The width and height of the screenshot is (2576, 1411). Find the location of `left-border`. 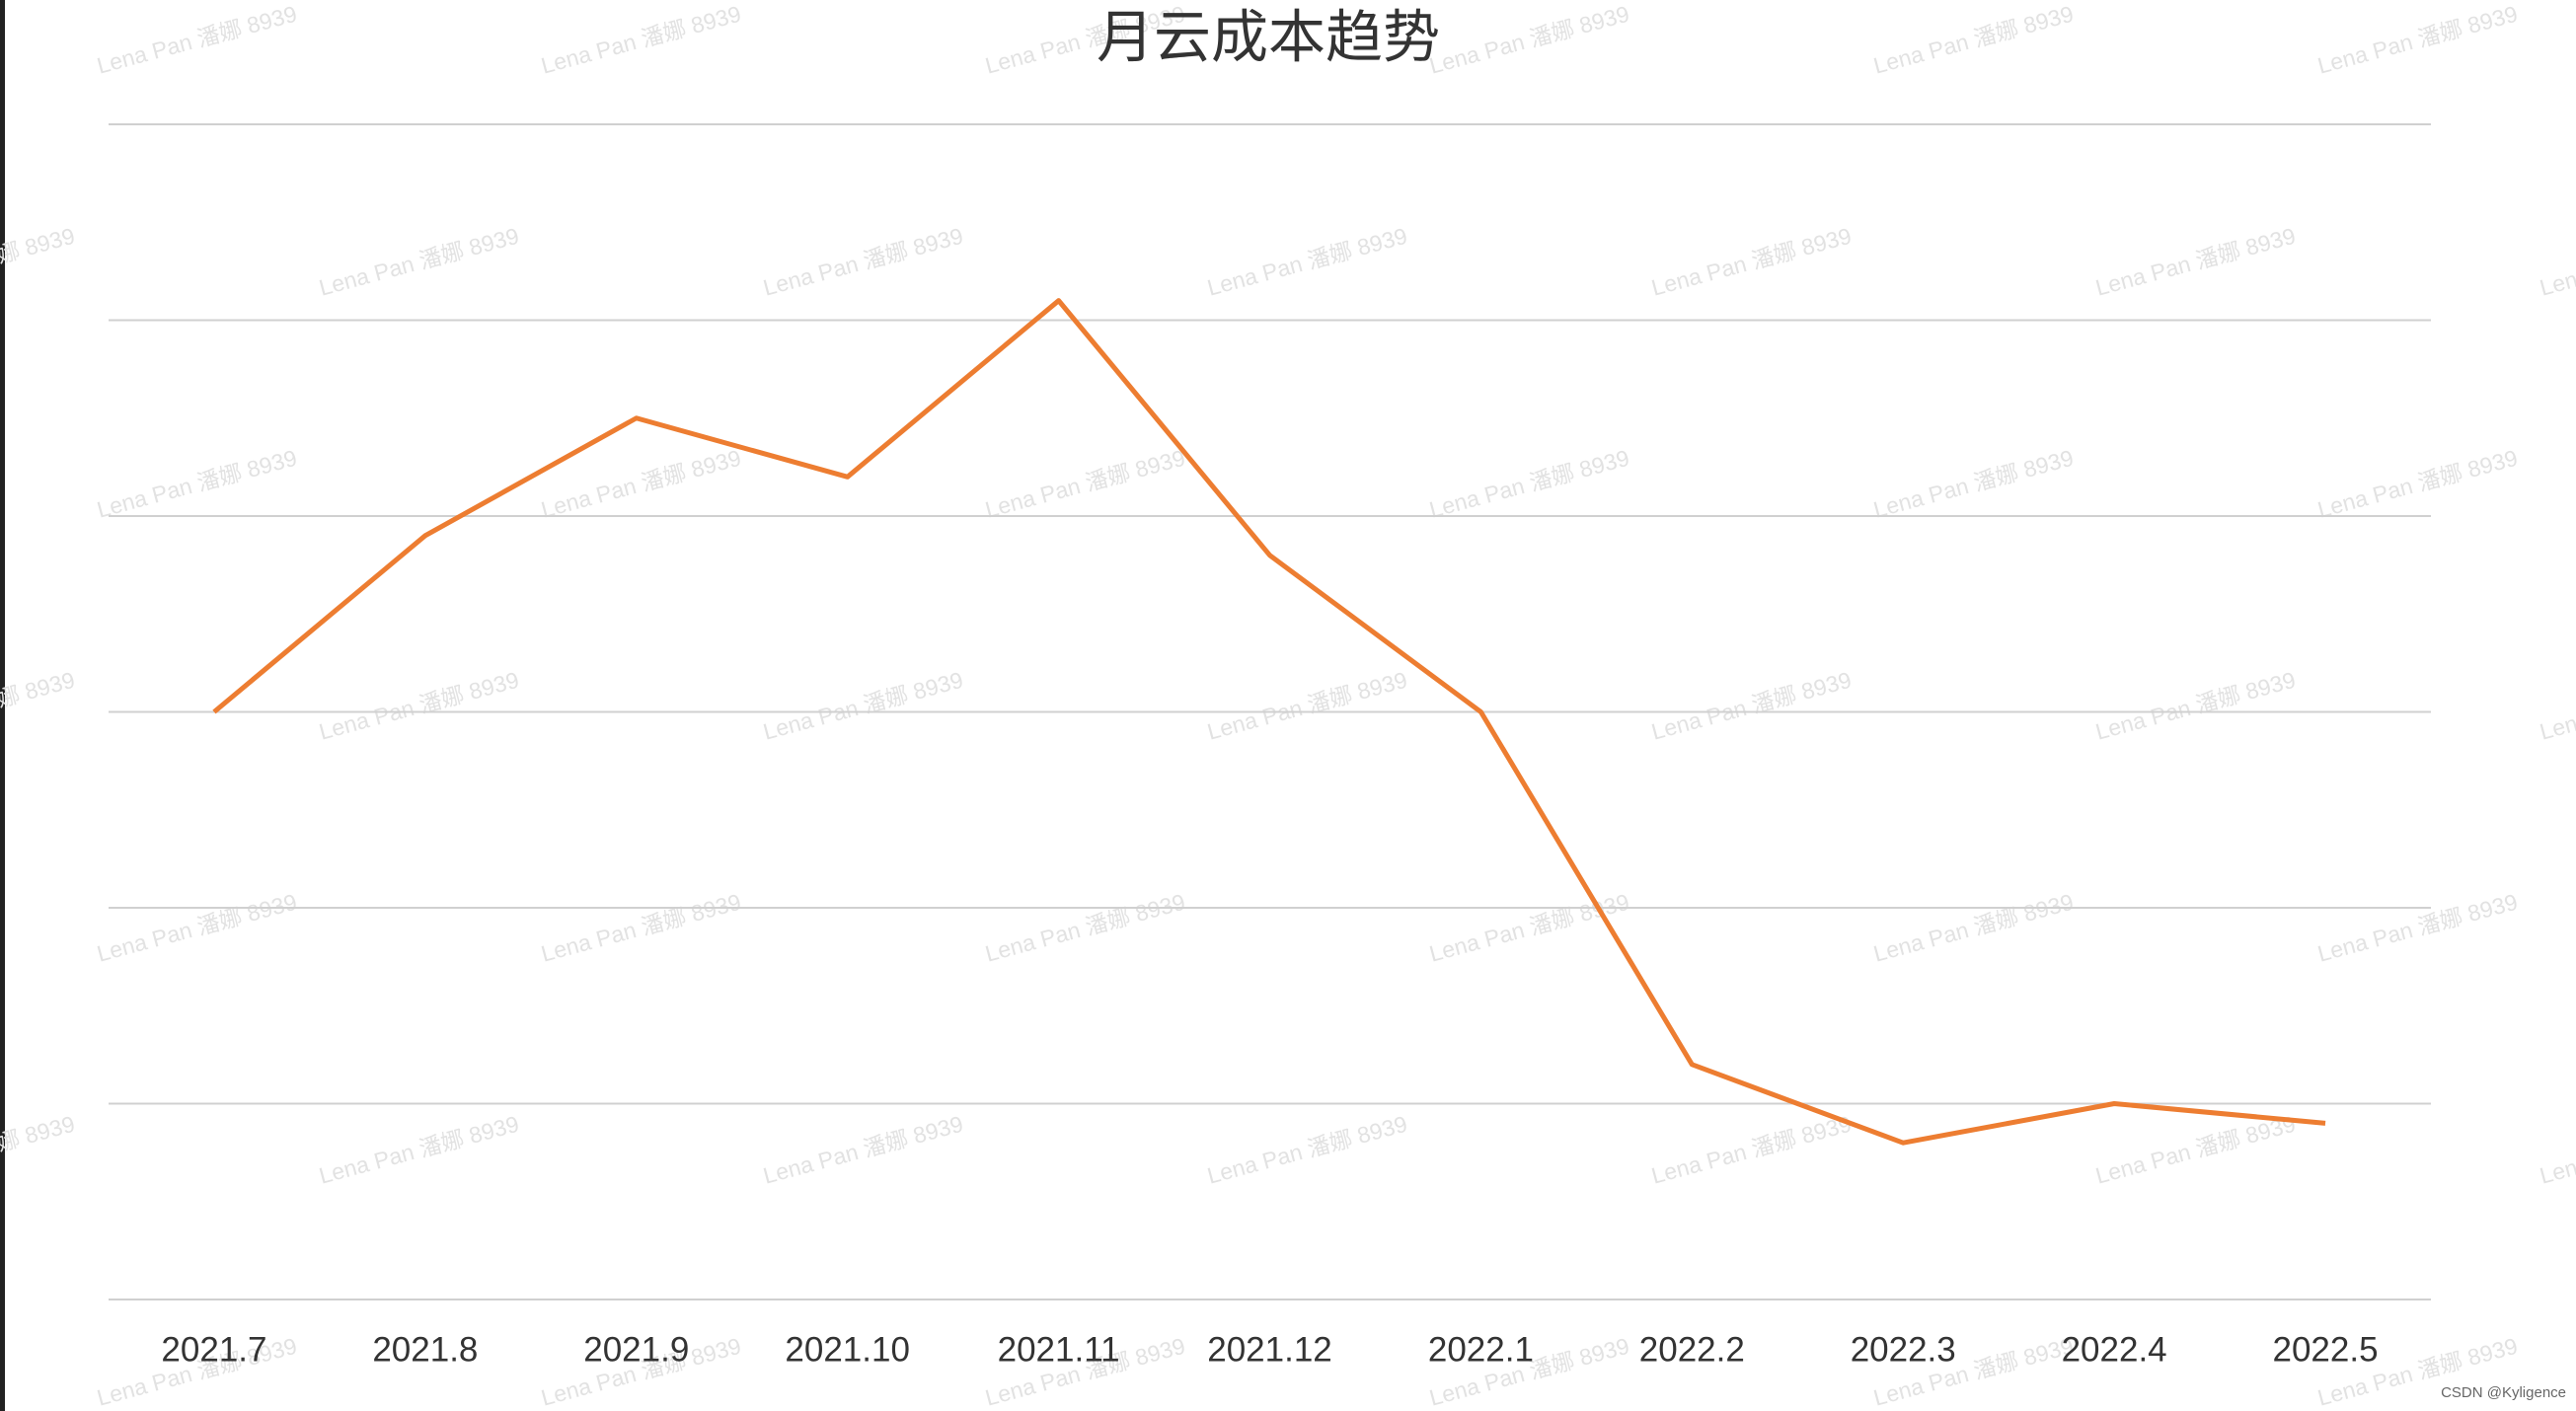

left-border is located at coordinates (2, 705).